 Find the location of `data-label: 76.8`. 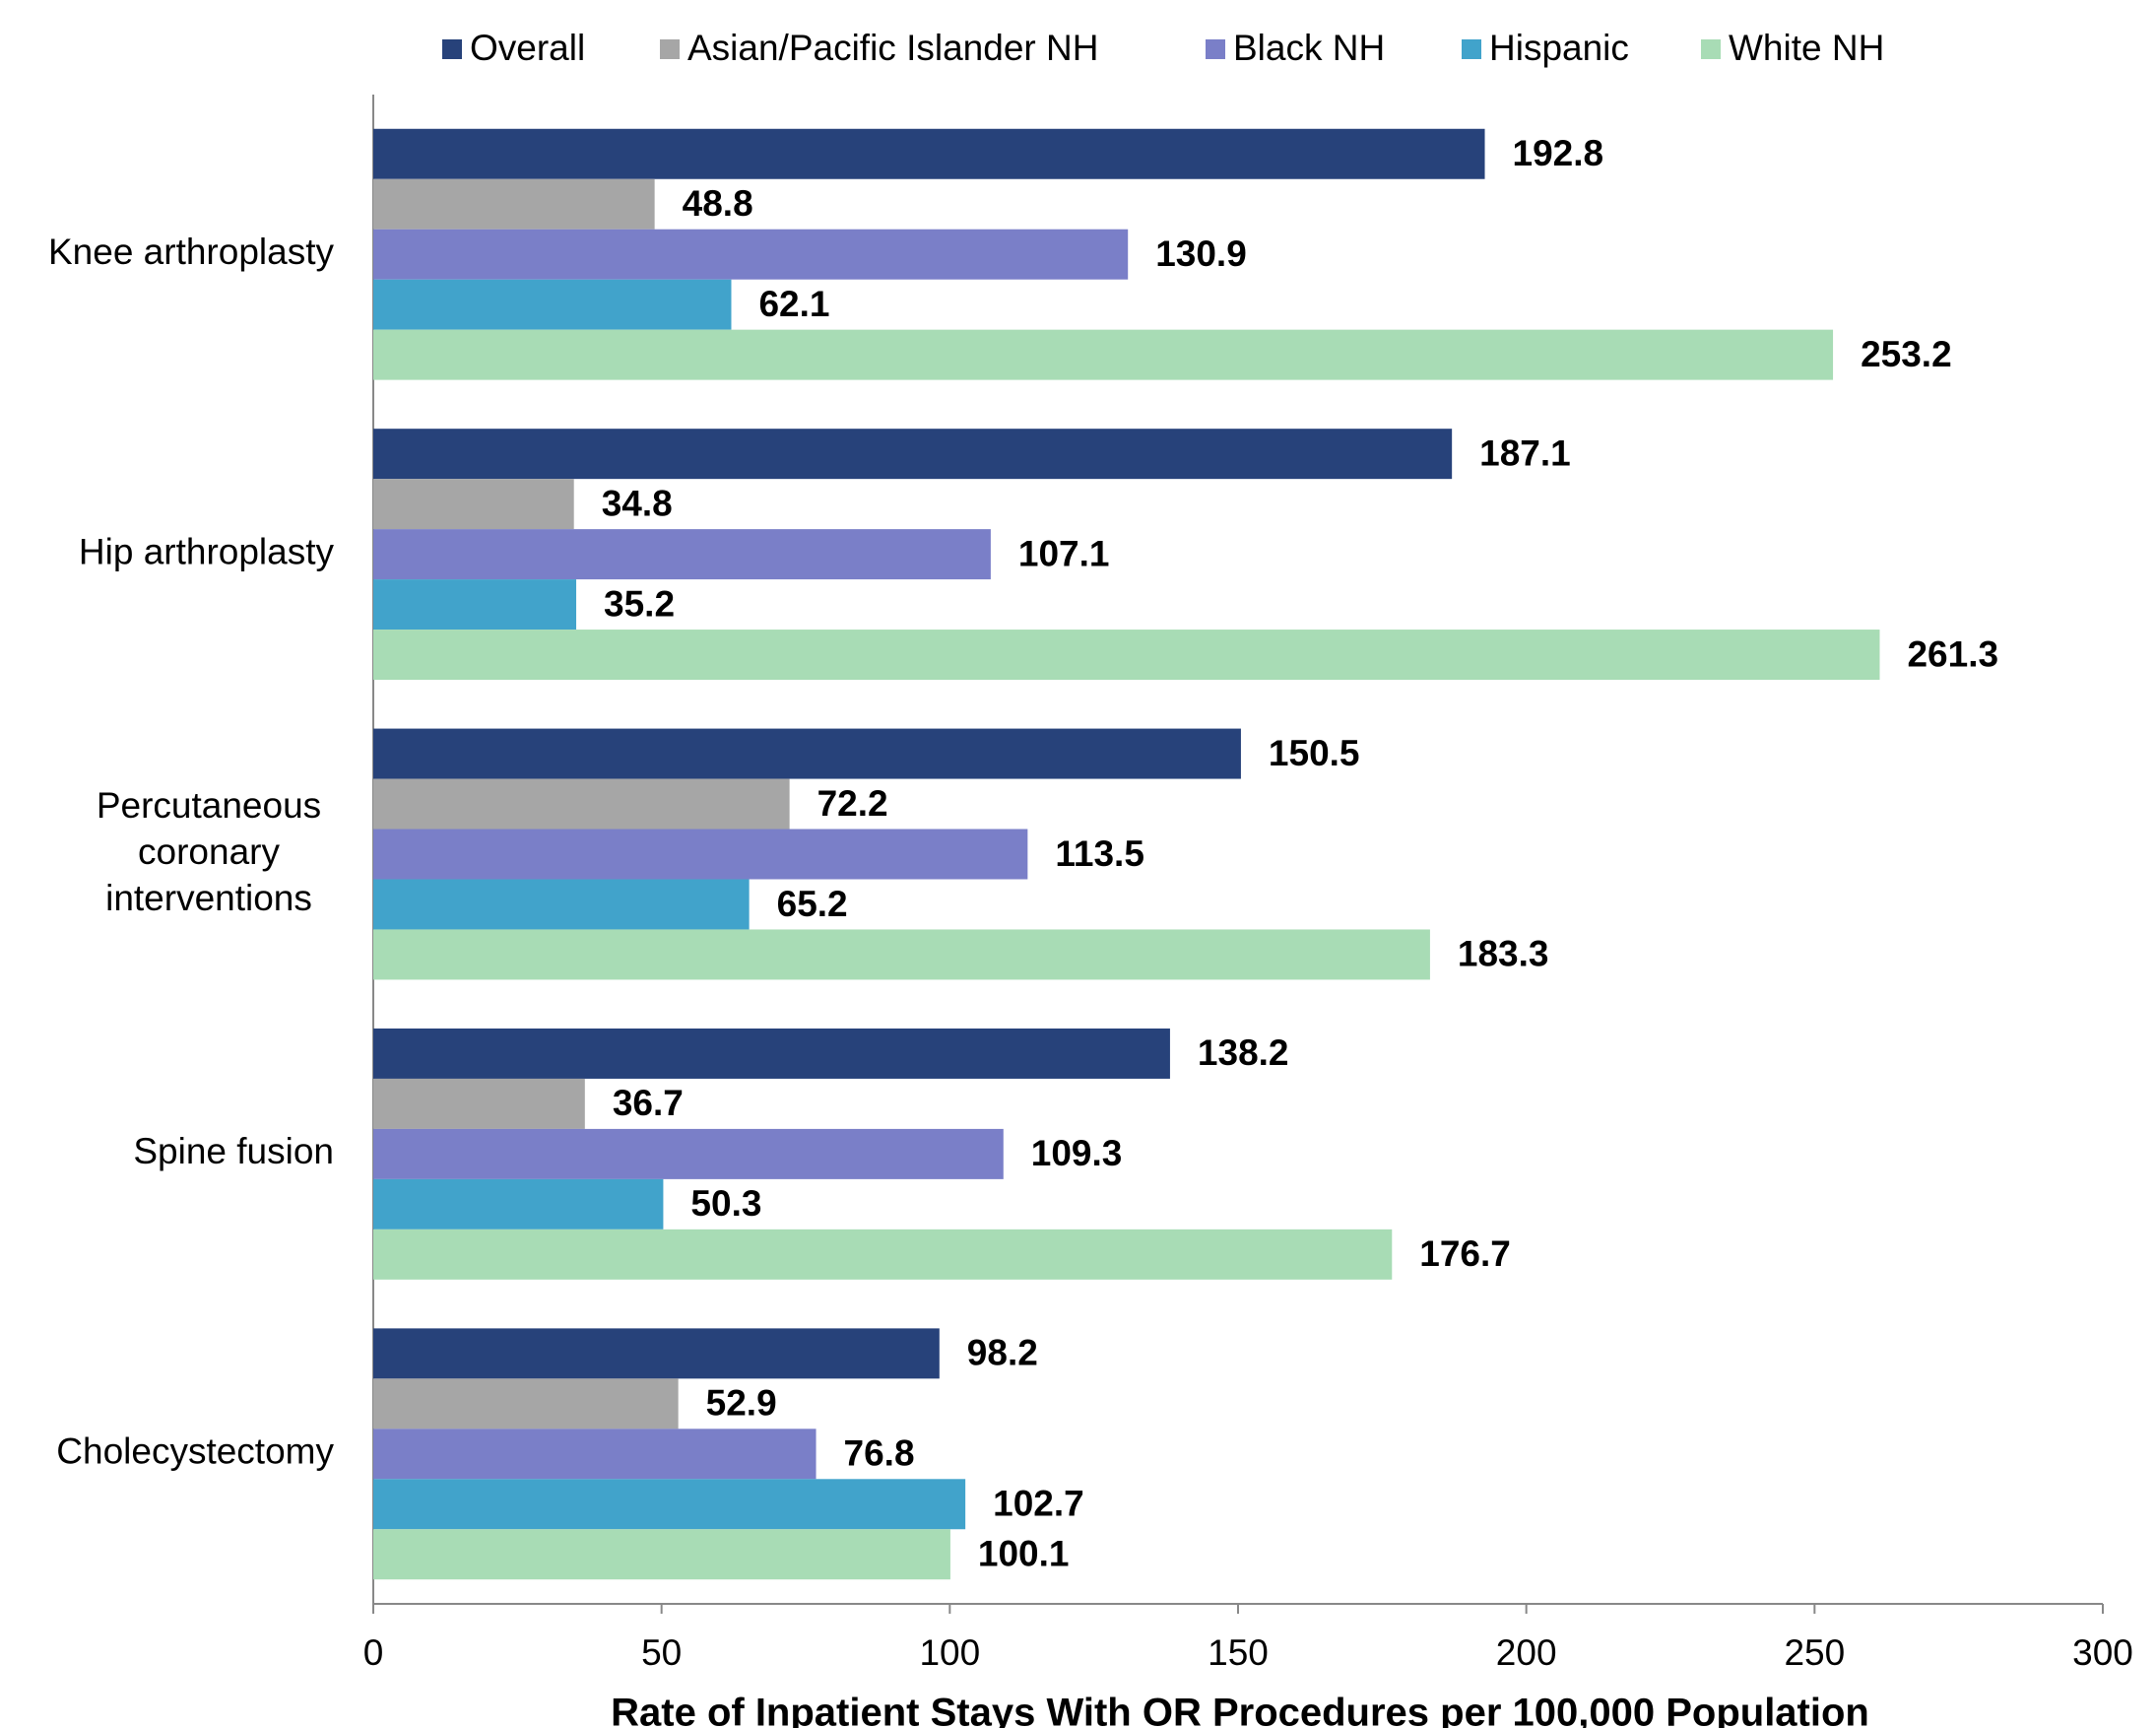

data-label: 76.8 is located at coordinates (880, 1454).